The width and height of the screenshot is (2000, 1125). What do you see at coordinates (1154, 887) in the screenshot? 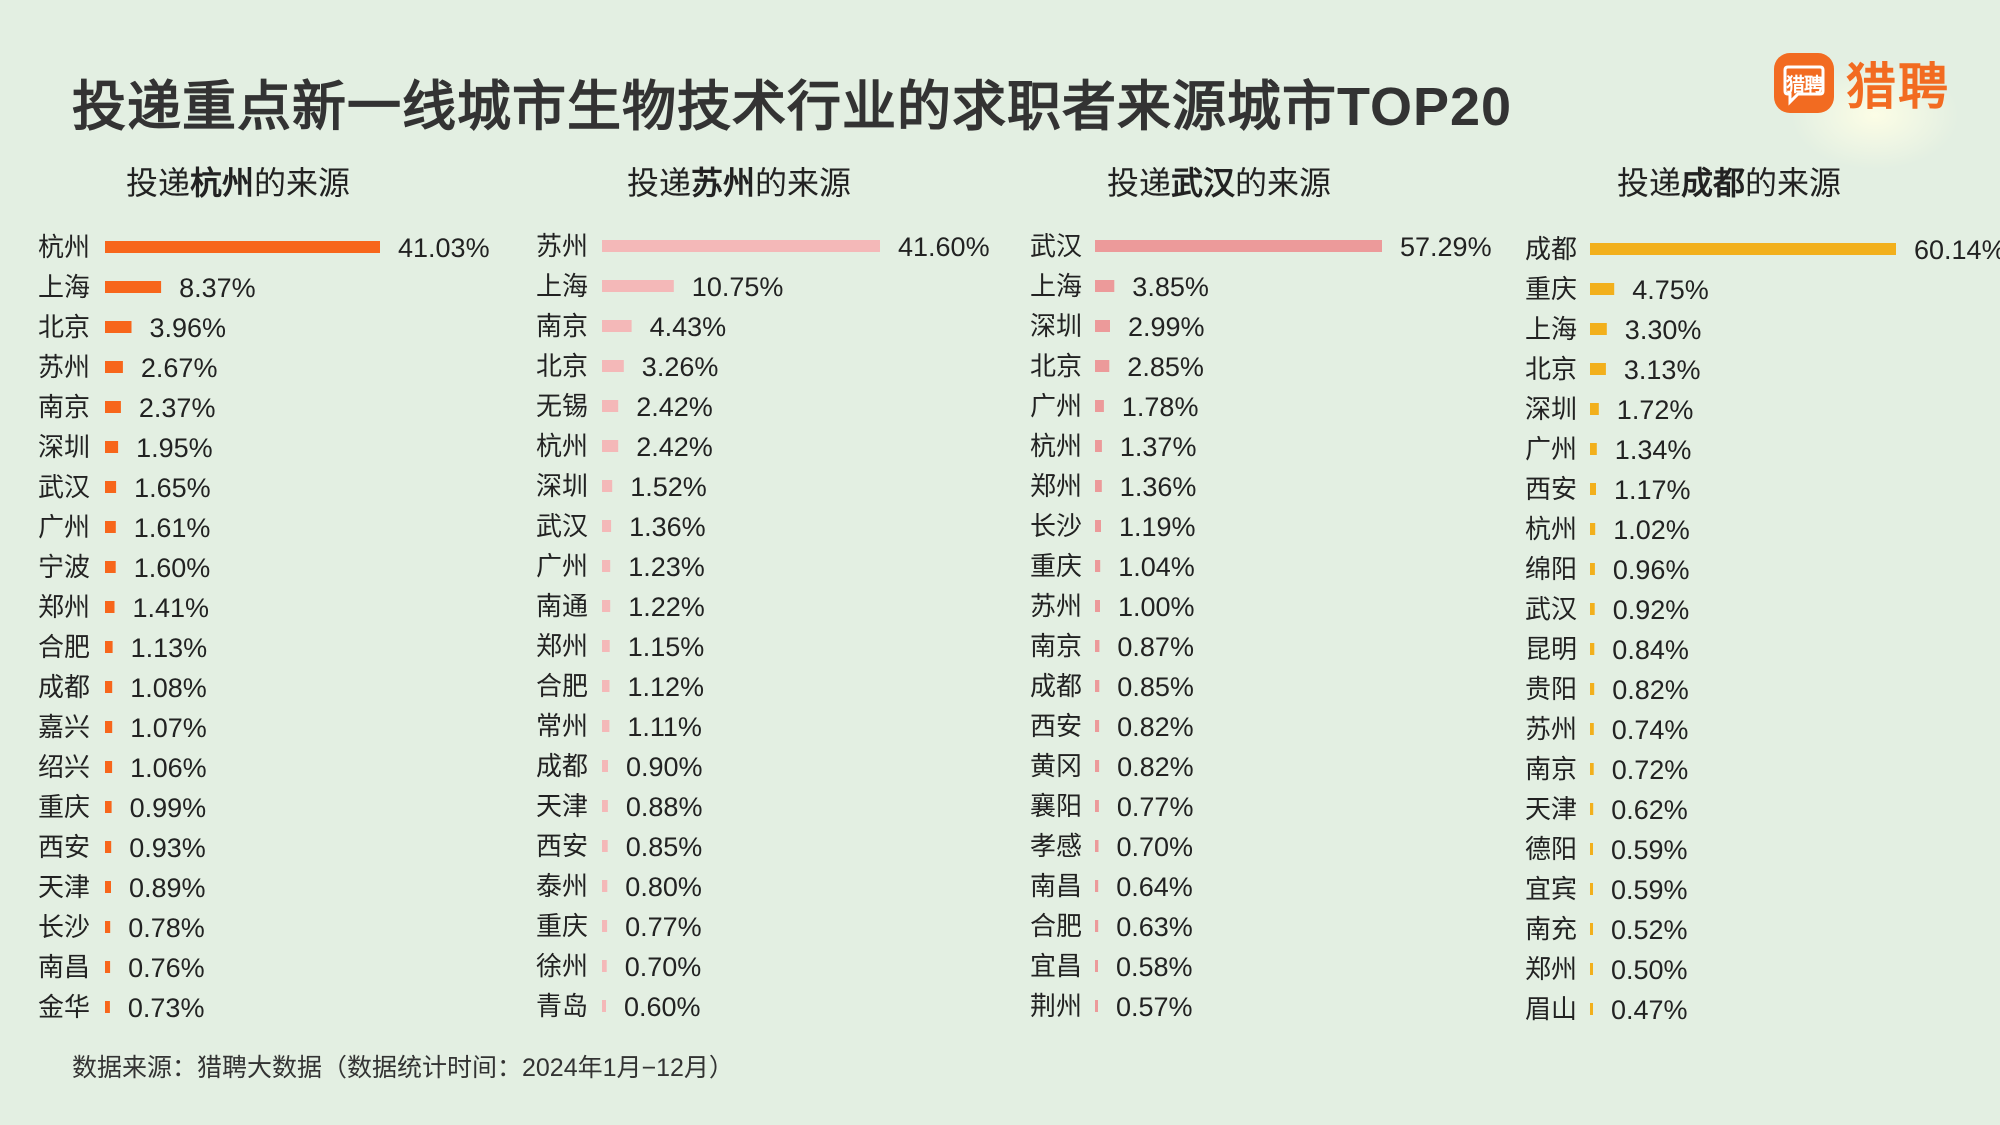
I see `data-label: 0.64%` at bounding box center [1154, 887].